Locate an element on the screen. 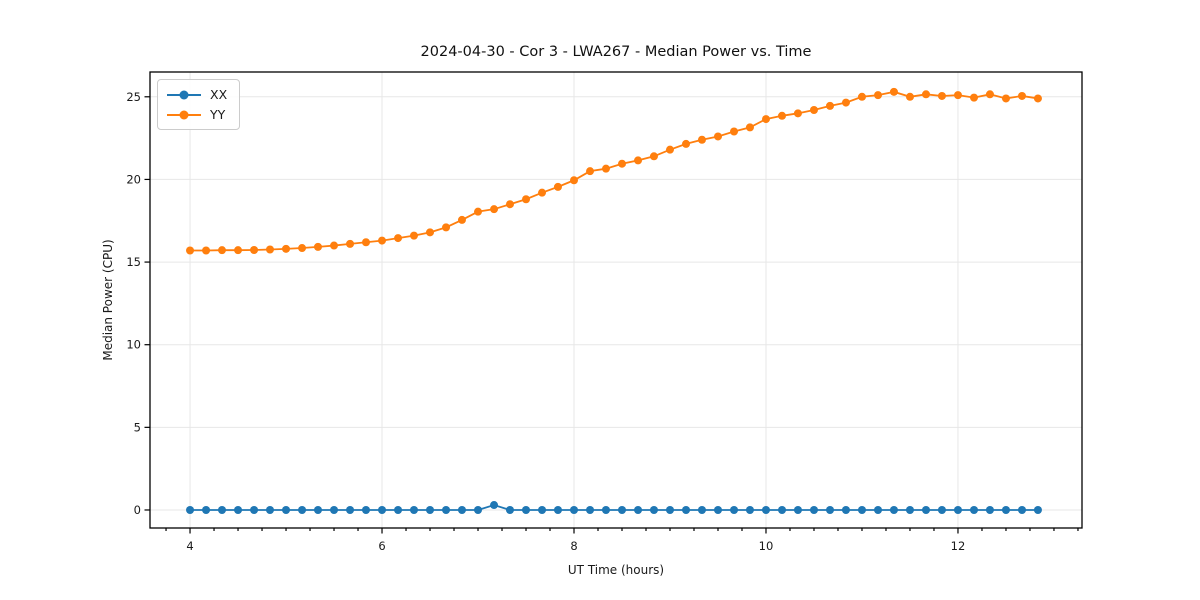 Image resolution: width=1200 pixels, height=600 pixels. legend-label-yy: YY is located at coordinates (218, 114).